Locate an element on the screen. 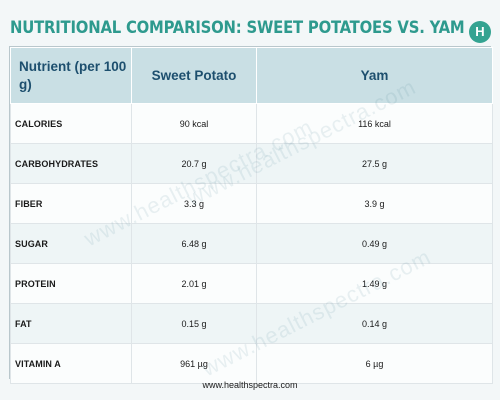 The width and height of the screenshot is (500, 400). table-row: PROTEIN 2.01 g 1.49 g is located at coordinates (251, 283).